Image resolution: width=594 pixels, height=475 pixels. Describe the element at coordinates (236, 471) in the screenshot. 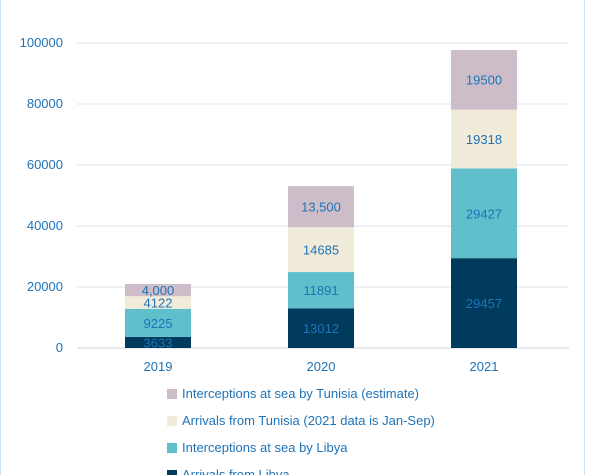

I see `legend-label: Arrivals from Libya` at that location.